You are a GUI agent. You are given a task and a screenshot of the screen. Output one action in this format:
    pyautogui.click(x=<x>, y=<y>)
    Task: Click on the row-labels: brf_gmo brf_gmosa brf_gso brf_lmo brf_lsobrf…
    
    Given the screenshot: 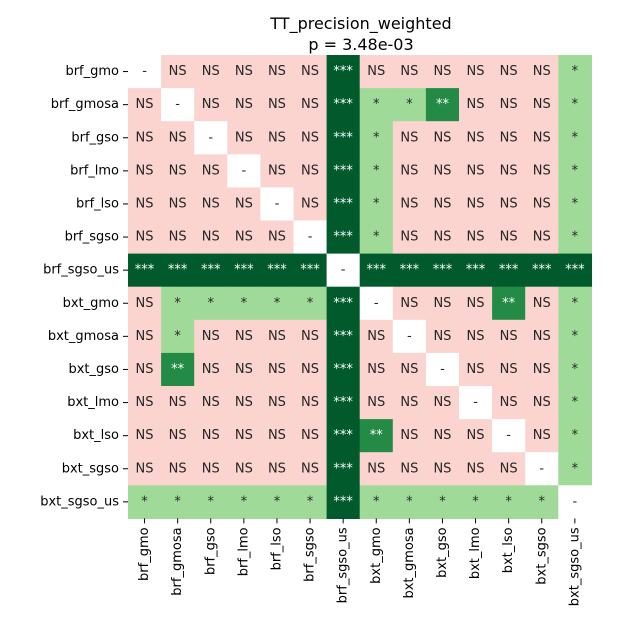 What is the action you would take?
    pyautogui.click(x=84, y=286)
    